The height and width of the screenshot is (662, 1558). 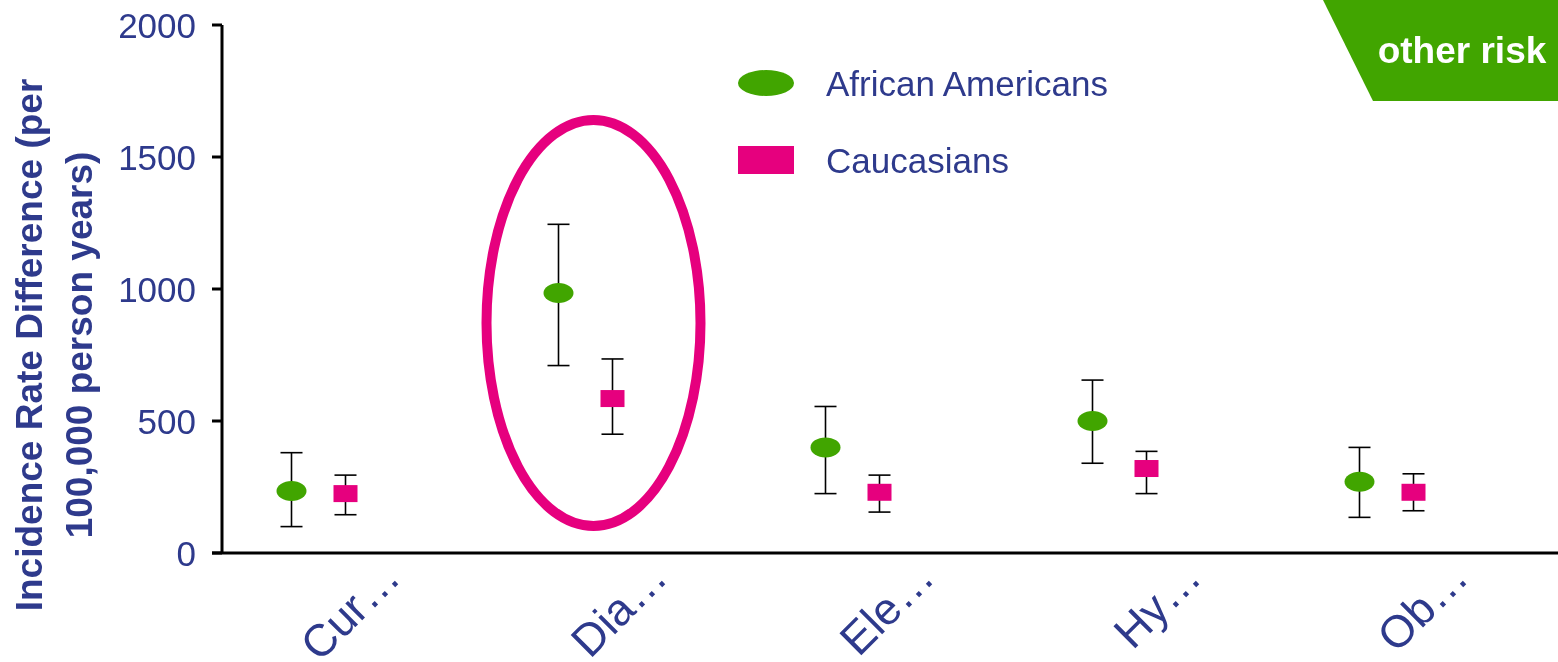 I want to click on y-tick-label: 1500, so click(x=157, y=157).